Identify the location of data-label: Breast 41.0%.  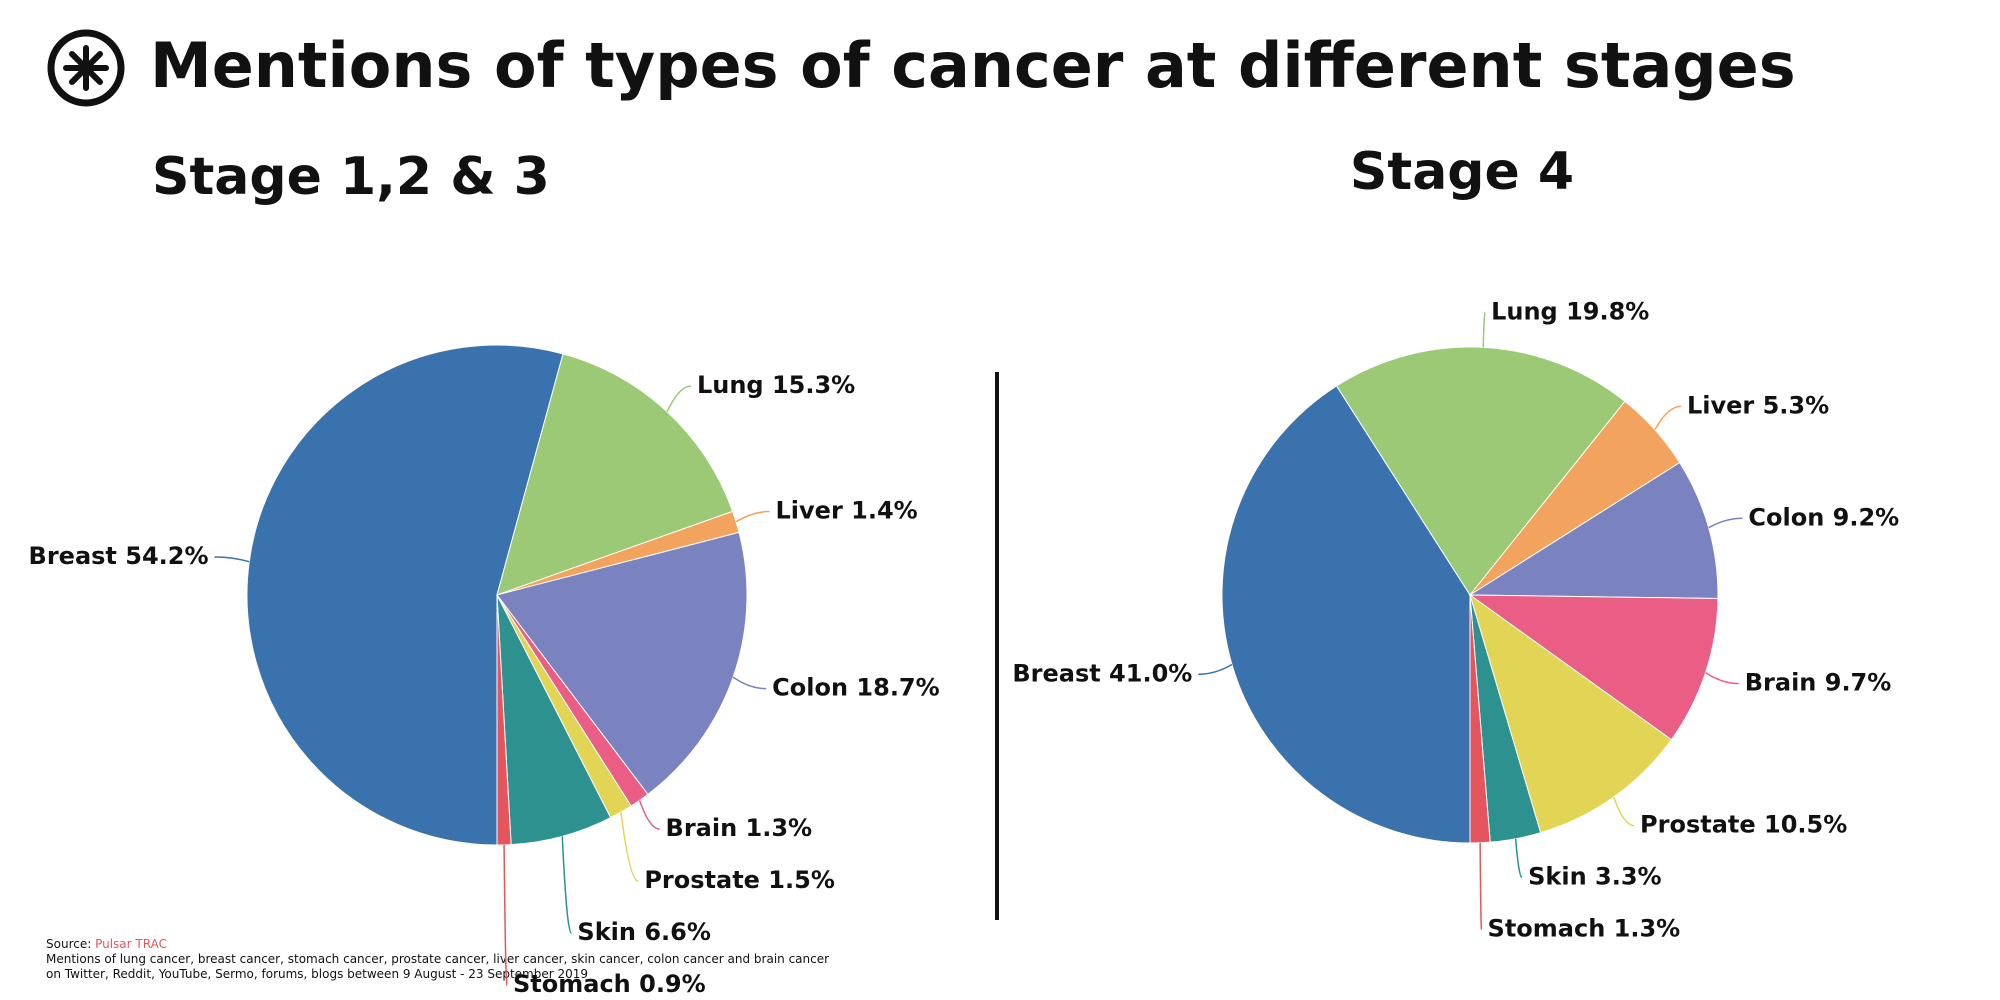
(1102, 673).